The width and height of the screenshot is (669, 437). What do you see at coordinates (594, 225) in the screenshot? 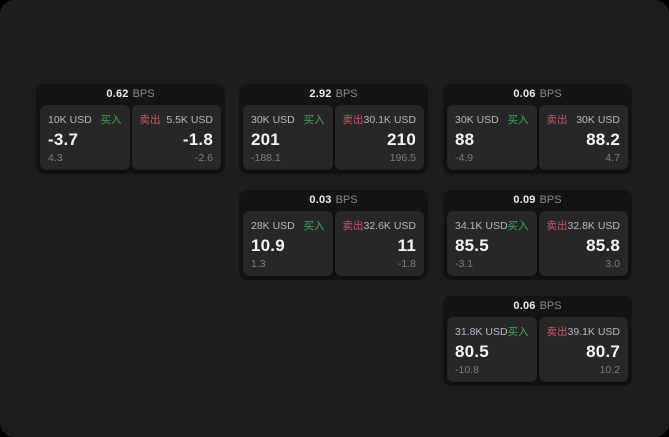
I see `sell-size: 32.8K USD` at bounding box center [594, 225].